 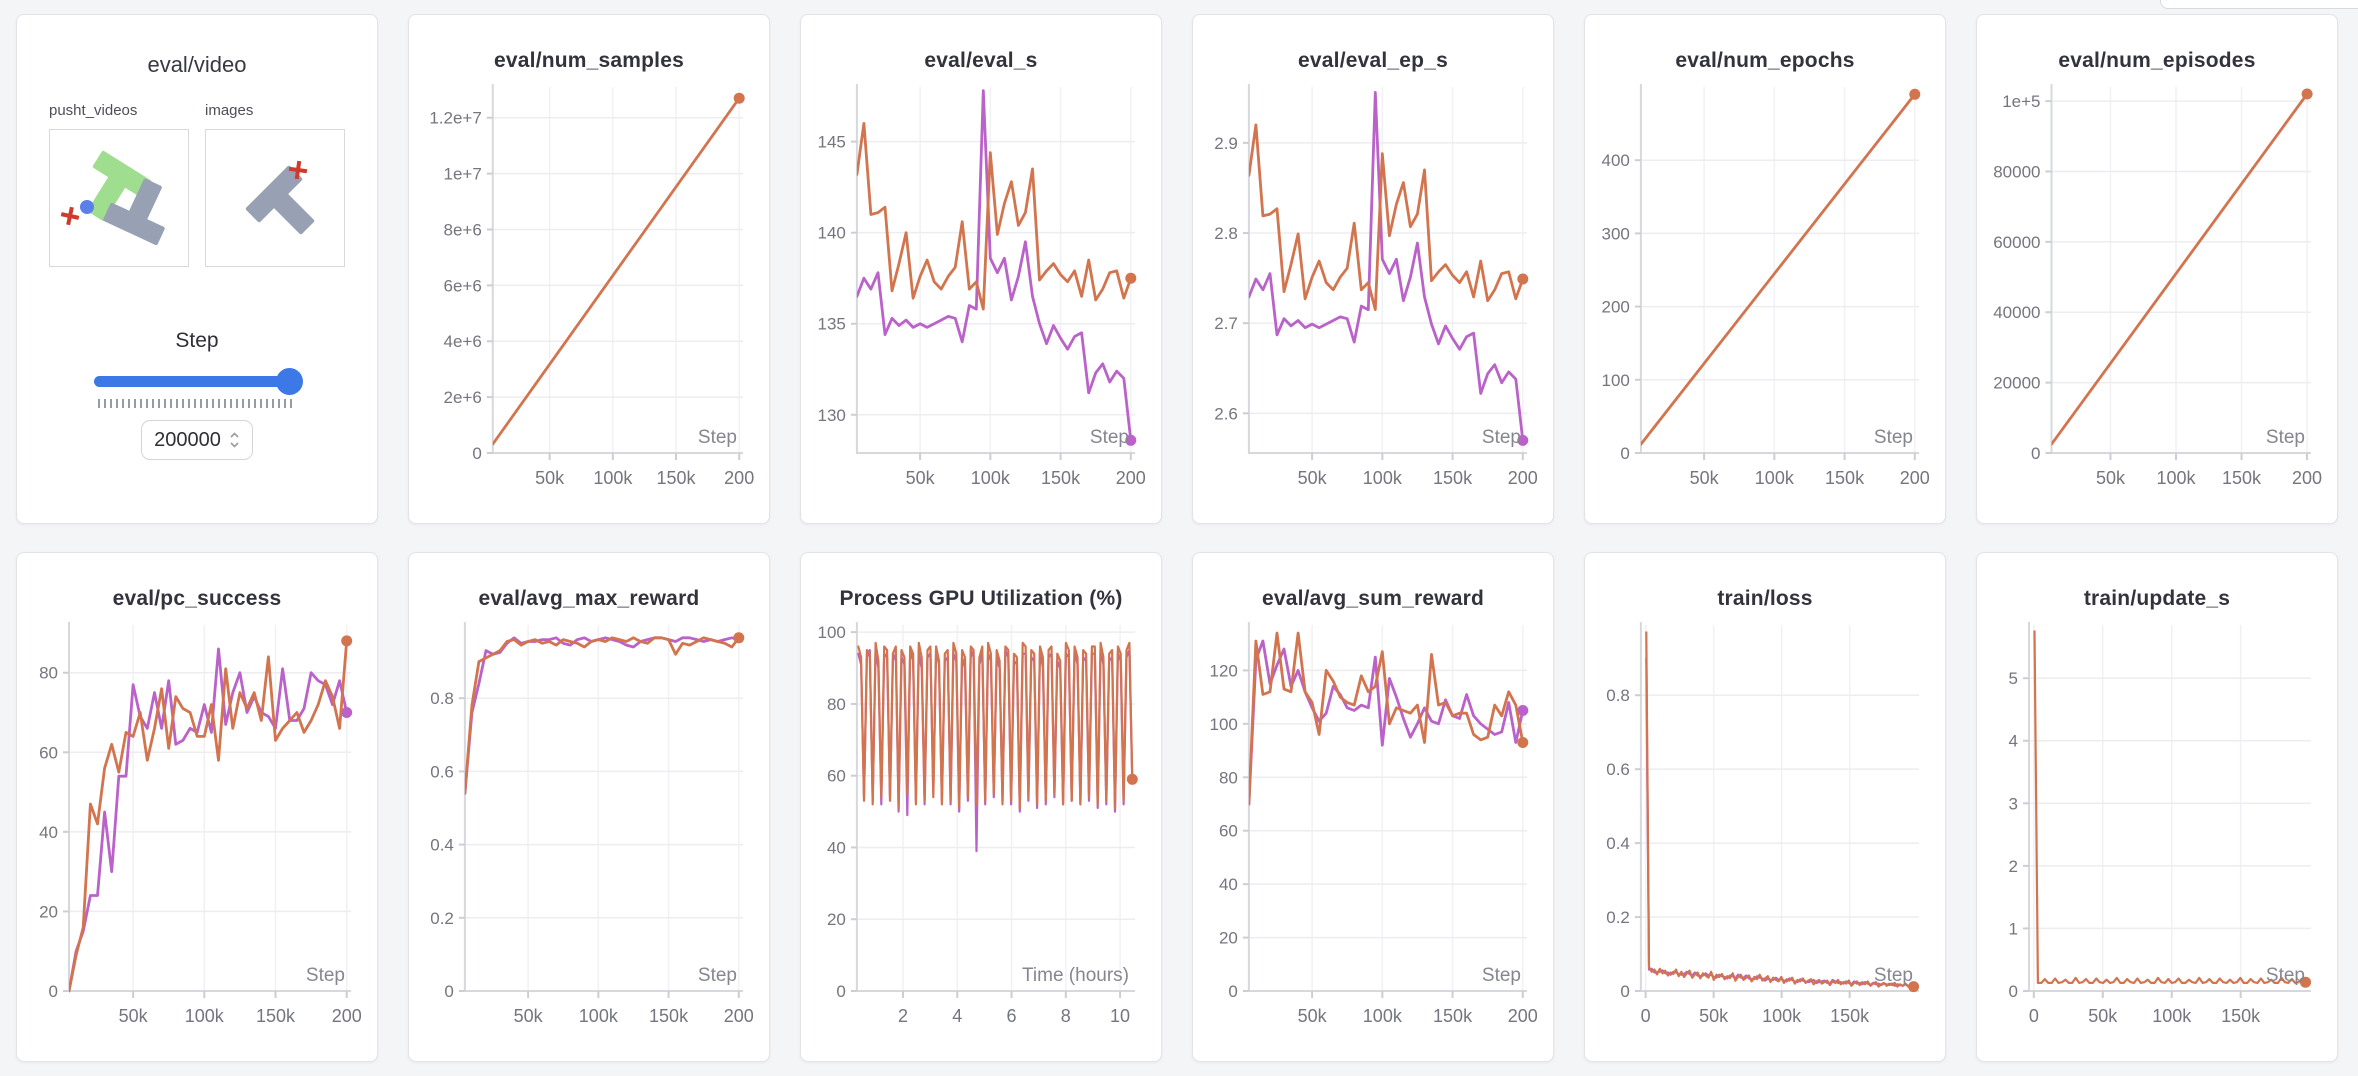 What do you see at coordinates (981, 827) in the screenshot?
I see `process-gpu-utilization-chart: 0 20 40 60 80 100 2 4 6 8 10 Time (hours)` at bounding box center [981, 827].